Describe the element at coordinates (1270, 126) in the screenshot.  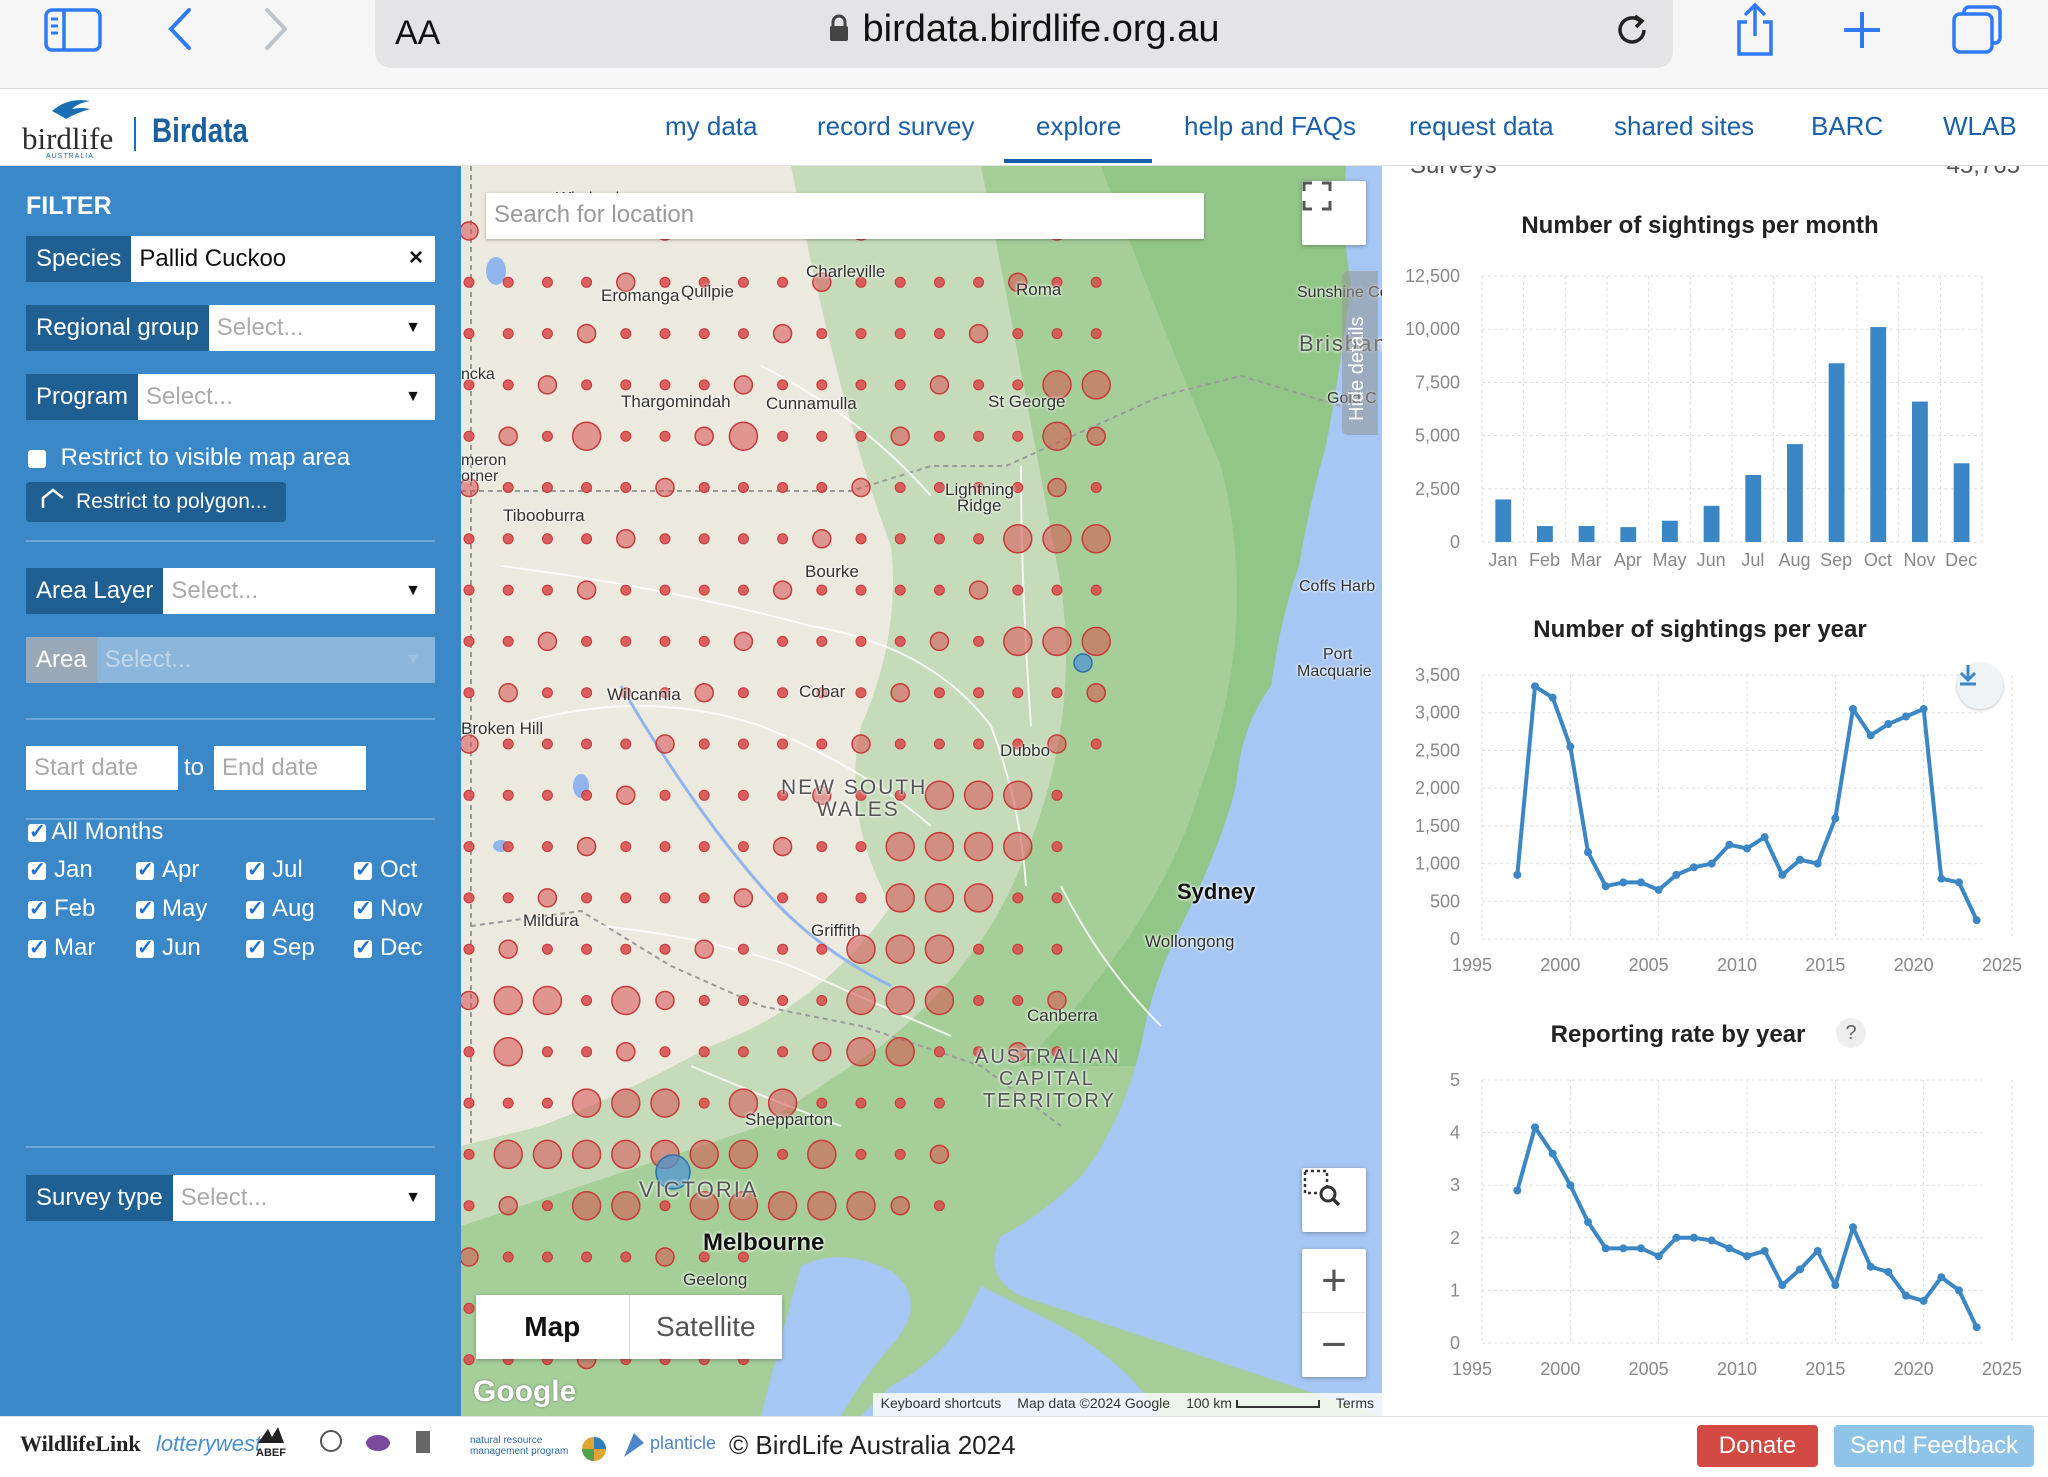
I see `nav-help-faqs: help and FAQs` at that location.